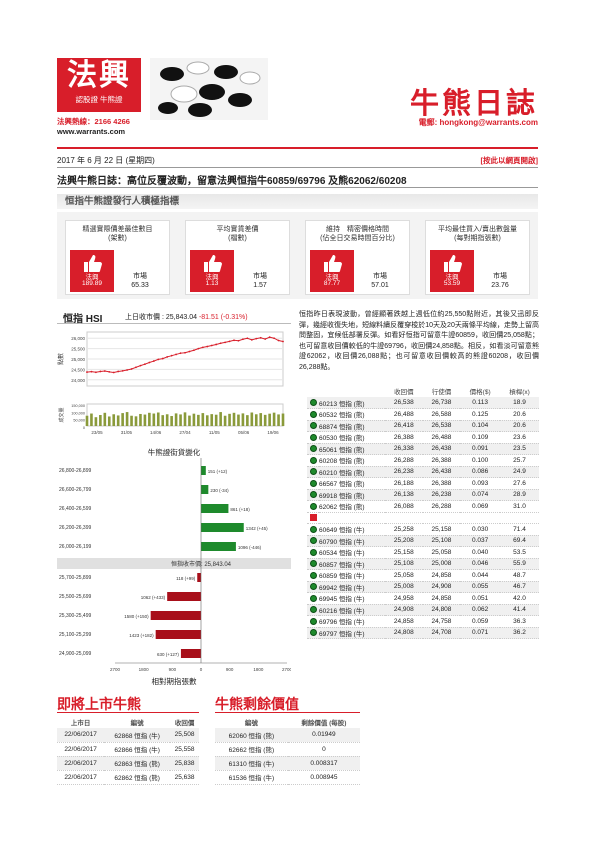 This screenshot has width=595, height=842. I want to click on table-row: 60649 恒指 (牛) 25,258 25,158 0.030 71.4, so click(423, 529).